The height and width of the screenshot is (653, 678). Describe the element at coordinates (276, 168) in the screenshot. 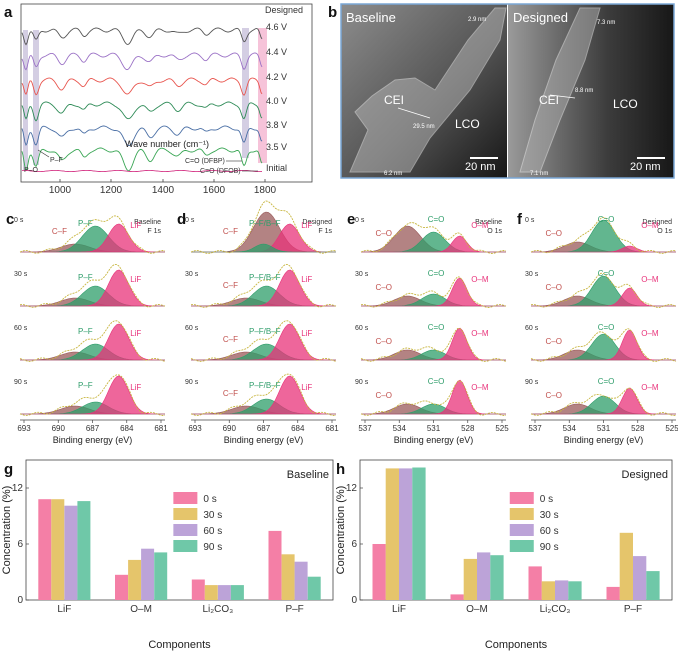

I see `voltage-label: Initial` at that location.